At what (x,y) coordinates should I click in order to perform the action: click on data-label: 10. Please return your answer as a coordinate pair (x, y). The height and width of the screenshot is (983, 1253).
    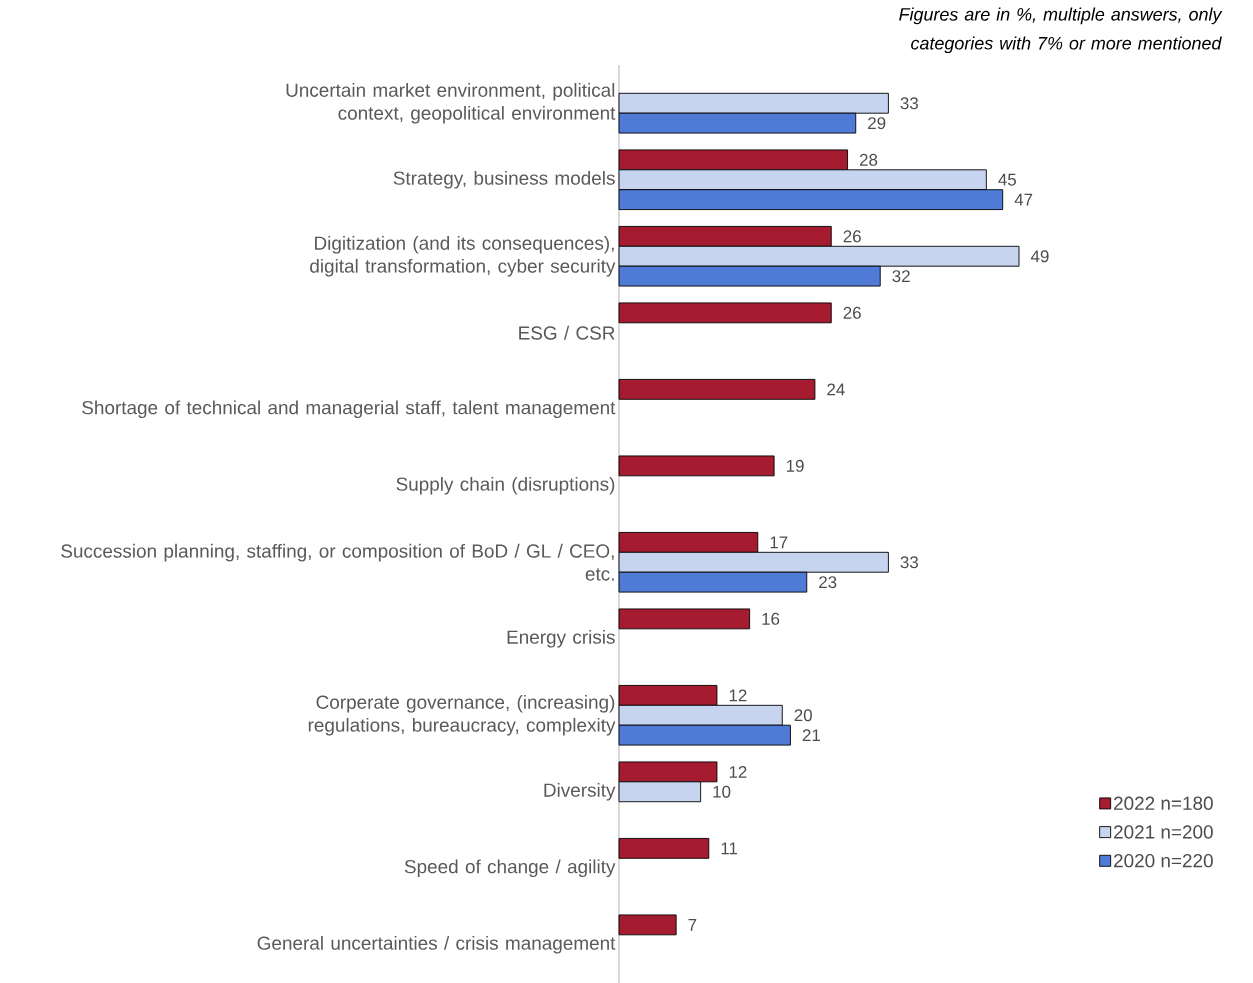
    Looking at the image, I should click on (722, 791).